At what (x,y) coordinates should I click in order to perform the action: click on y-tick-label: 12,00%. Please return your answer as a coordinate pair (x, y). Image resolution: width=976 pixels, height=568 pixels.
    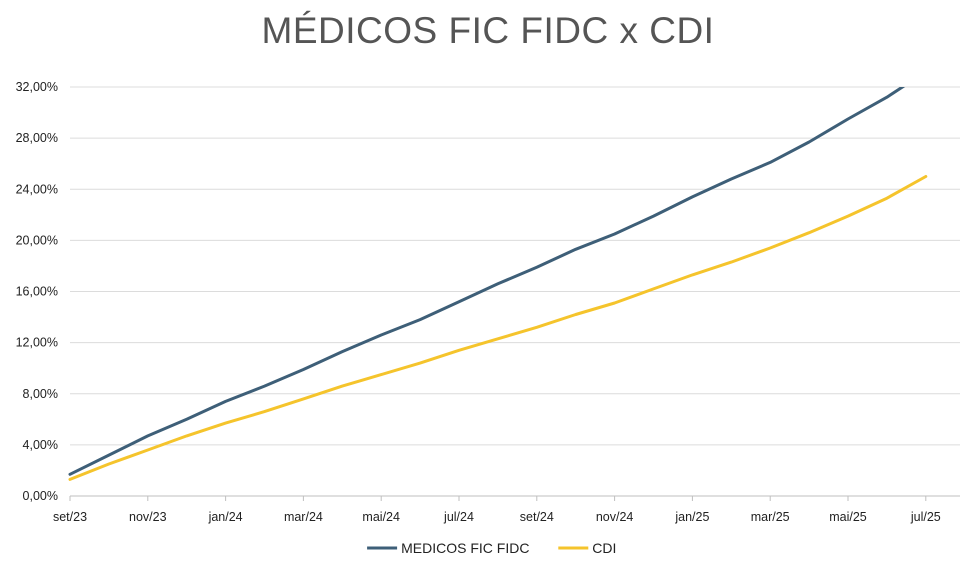
    Looking at the image, I should click on (37, 343).